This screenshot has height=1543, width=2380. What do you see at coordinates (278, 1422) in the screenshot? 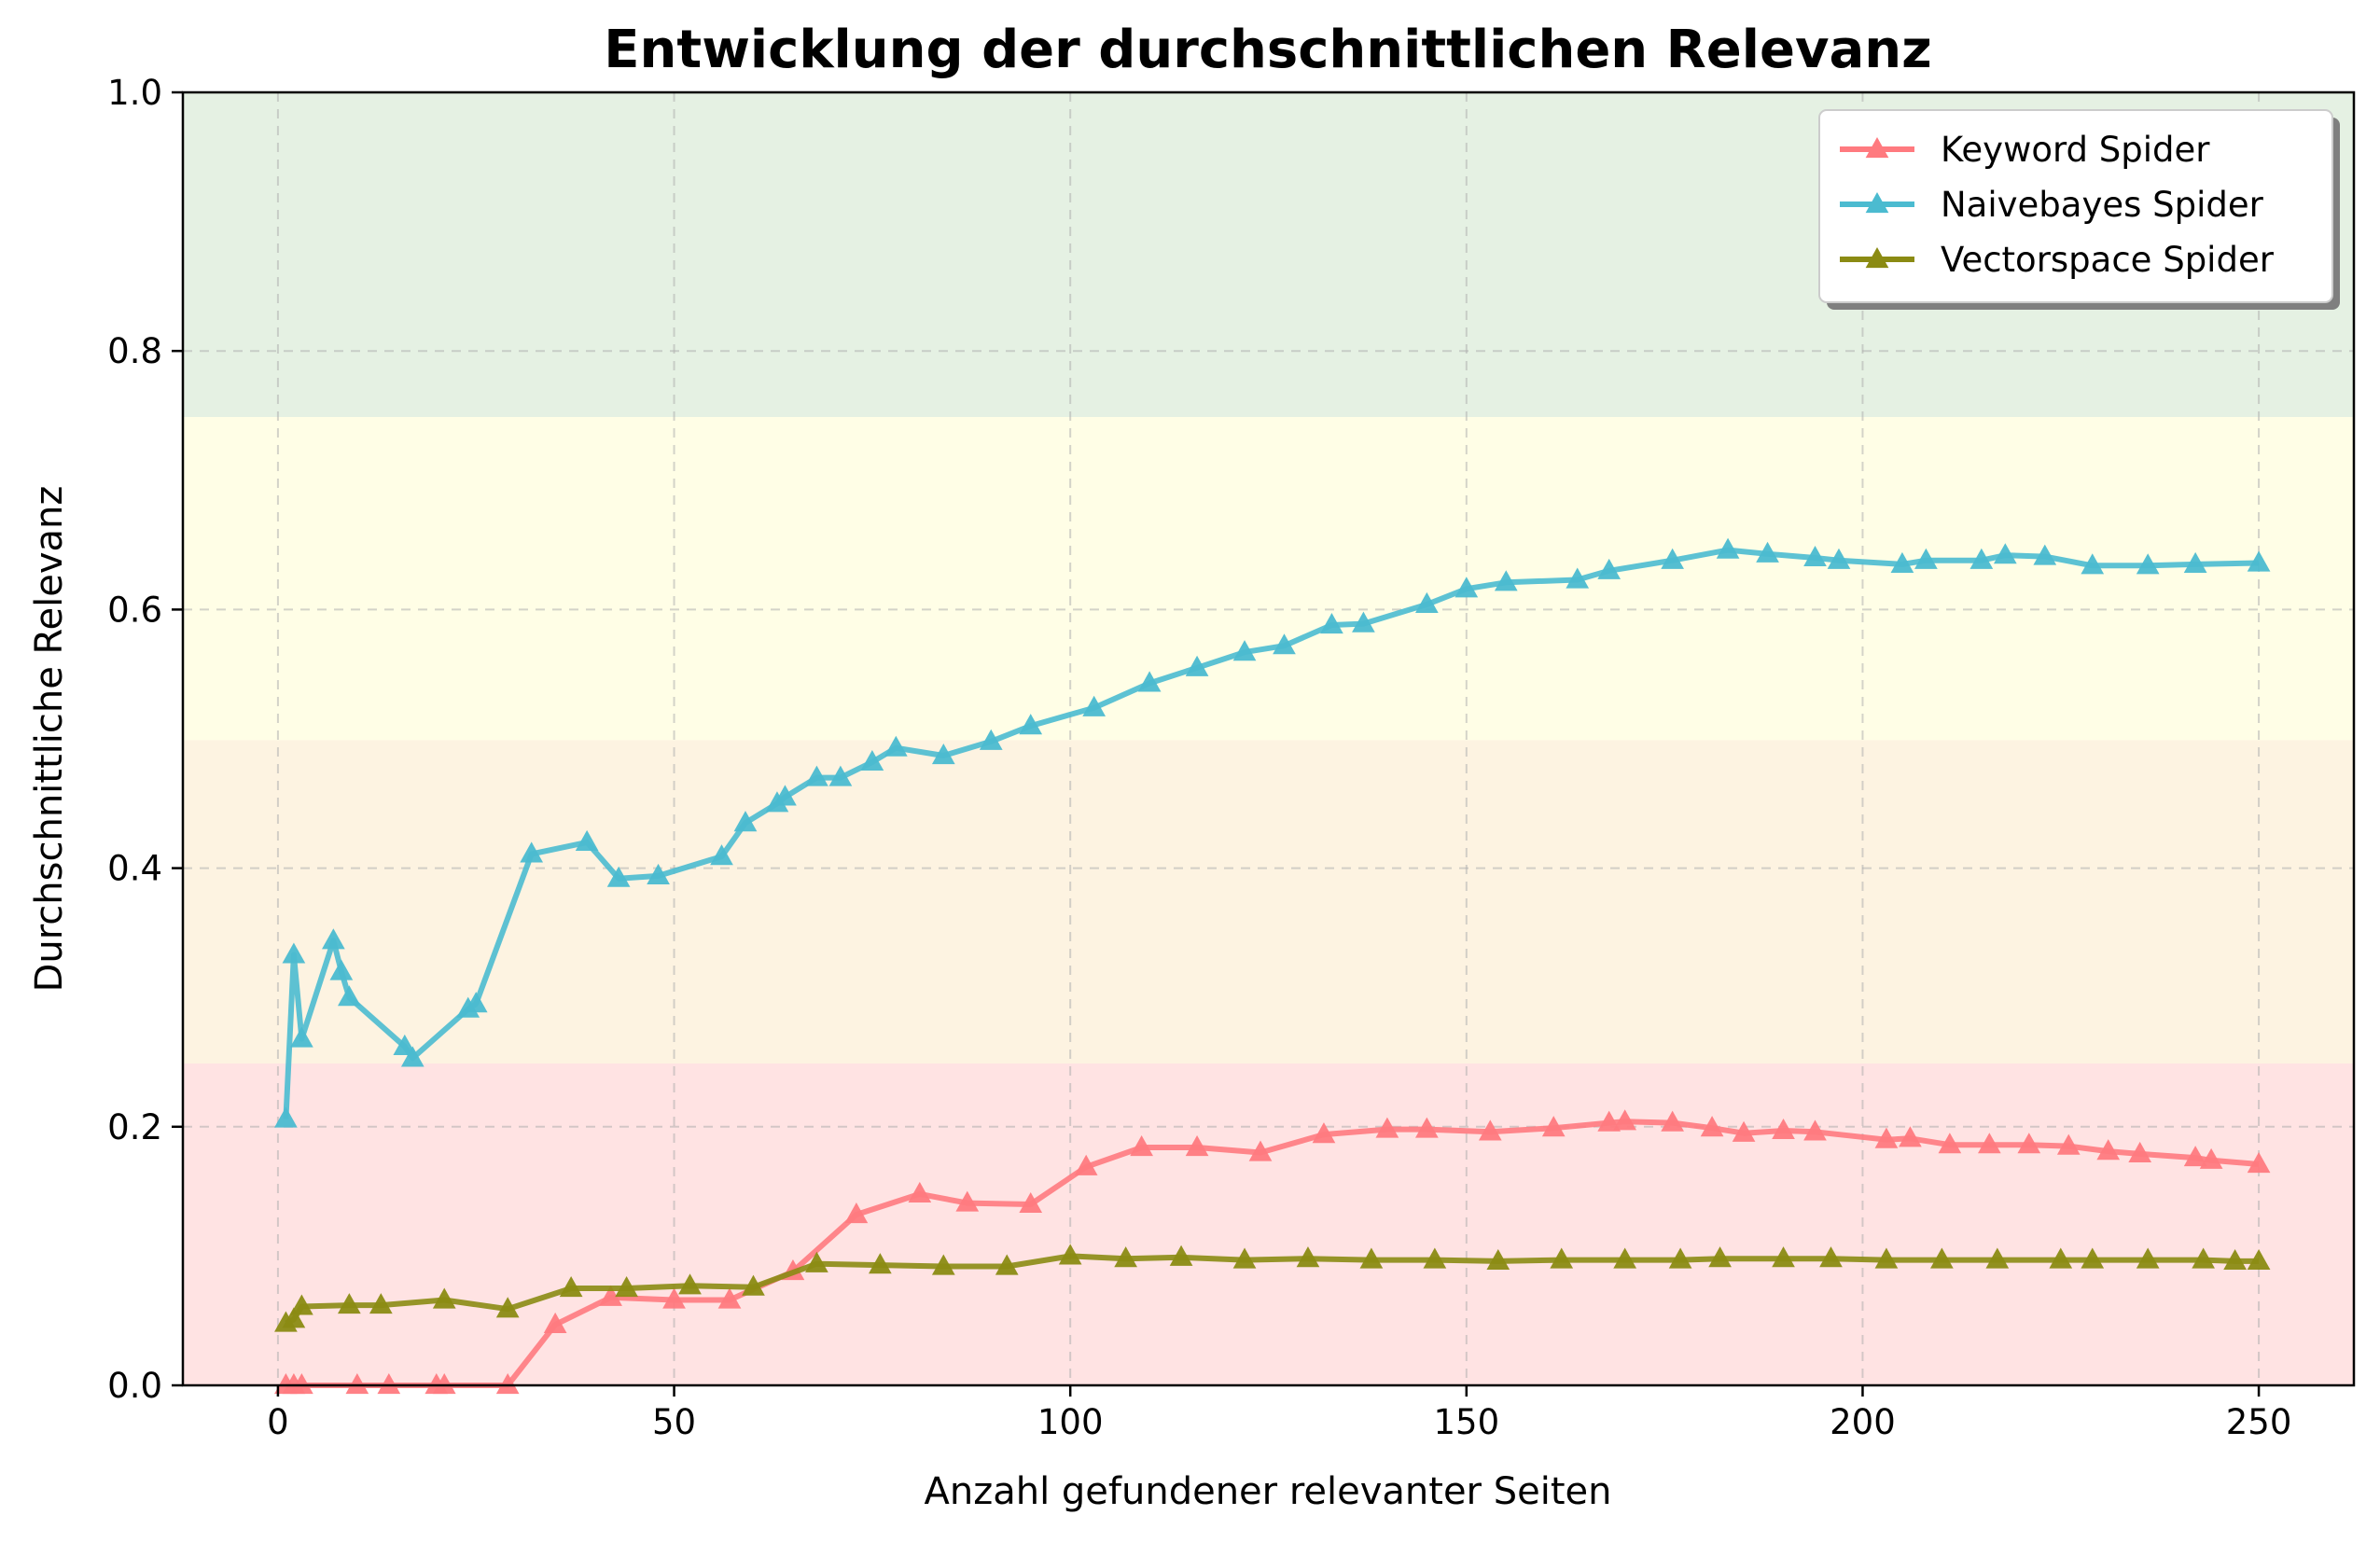
I see `x-tick-label: 0` at bounding box center [278, 1422].